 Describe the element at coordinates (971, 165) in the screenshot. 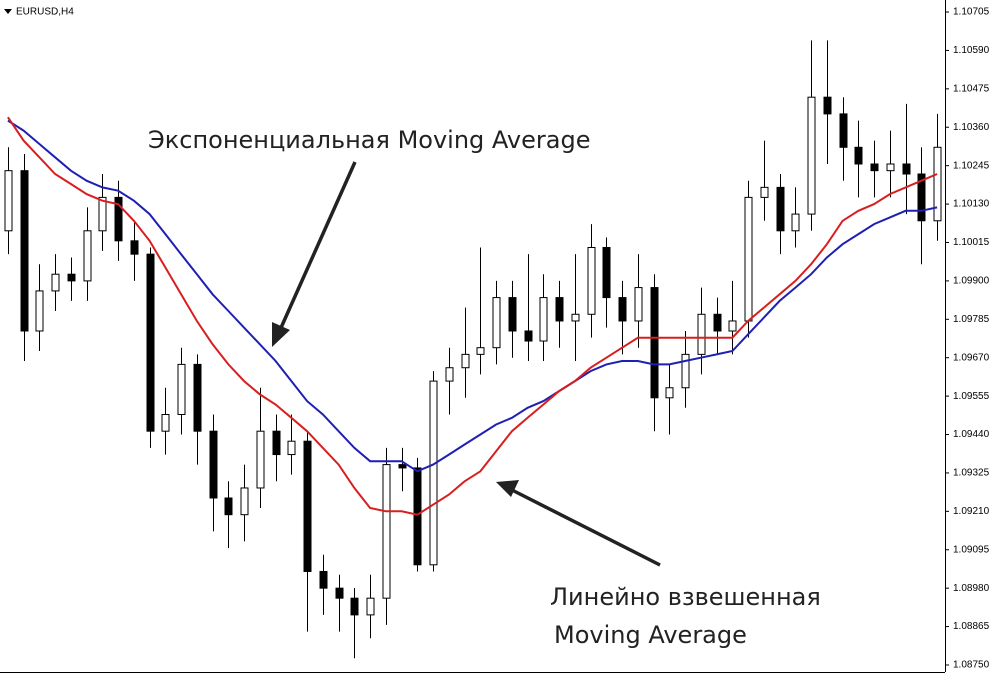

I see `y-tick-label: 1.10245` at that location.